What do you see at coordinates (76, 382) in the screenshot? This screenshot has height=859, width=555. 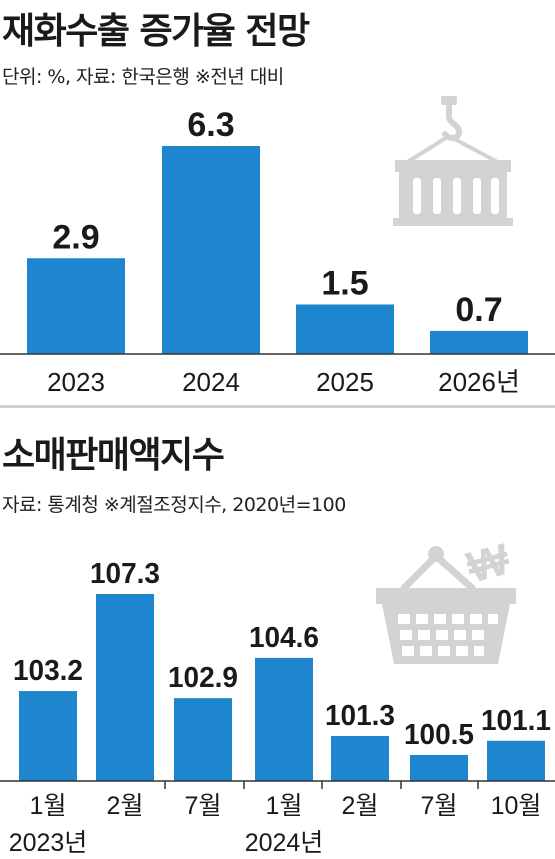 I see `tick-label-0: 2023` at bounding box center [76, 382].